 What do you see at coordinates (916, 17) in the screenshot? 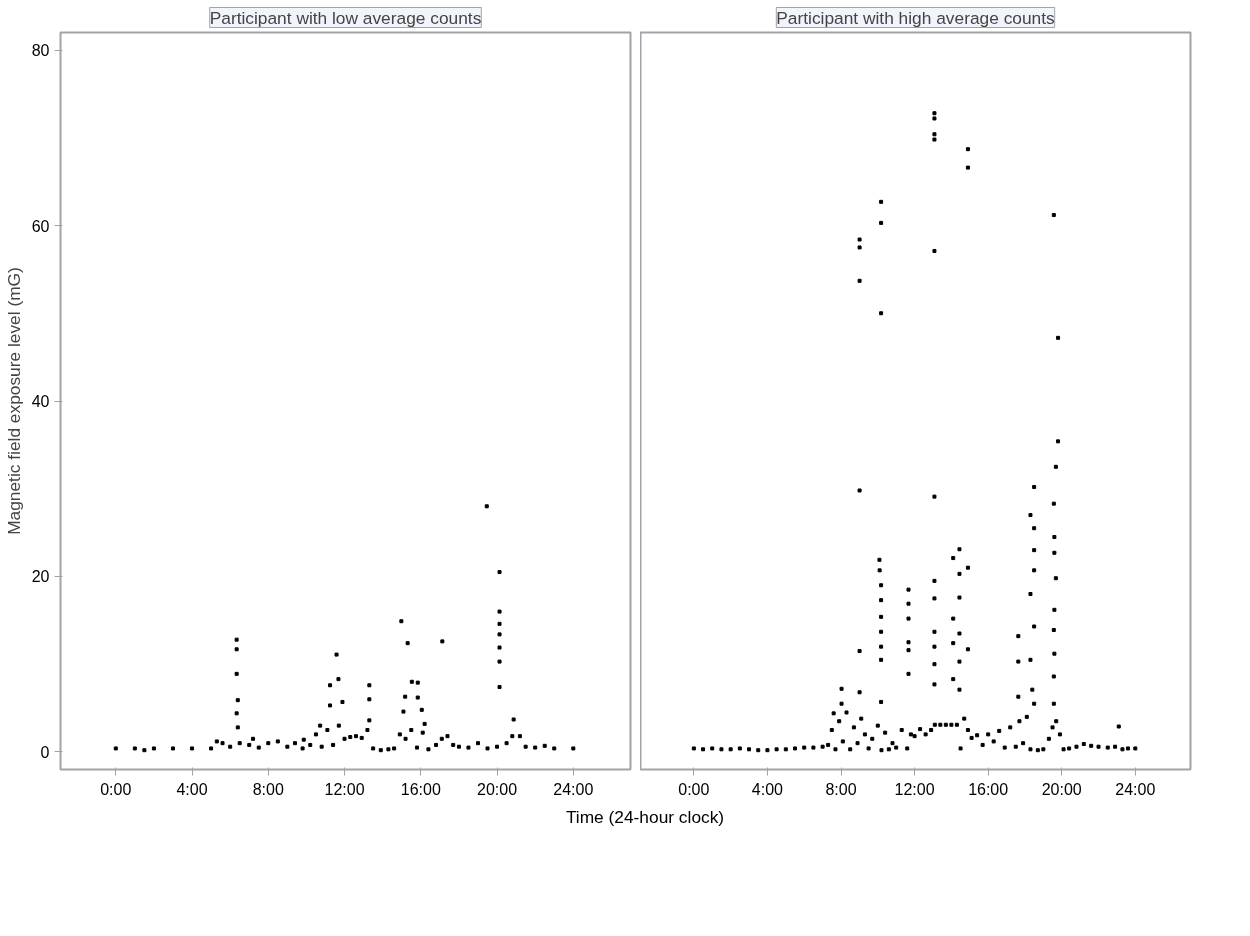
I see `chart-title: Participant with high average counts` at bounding box center [916, 17].